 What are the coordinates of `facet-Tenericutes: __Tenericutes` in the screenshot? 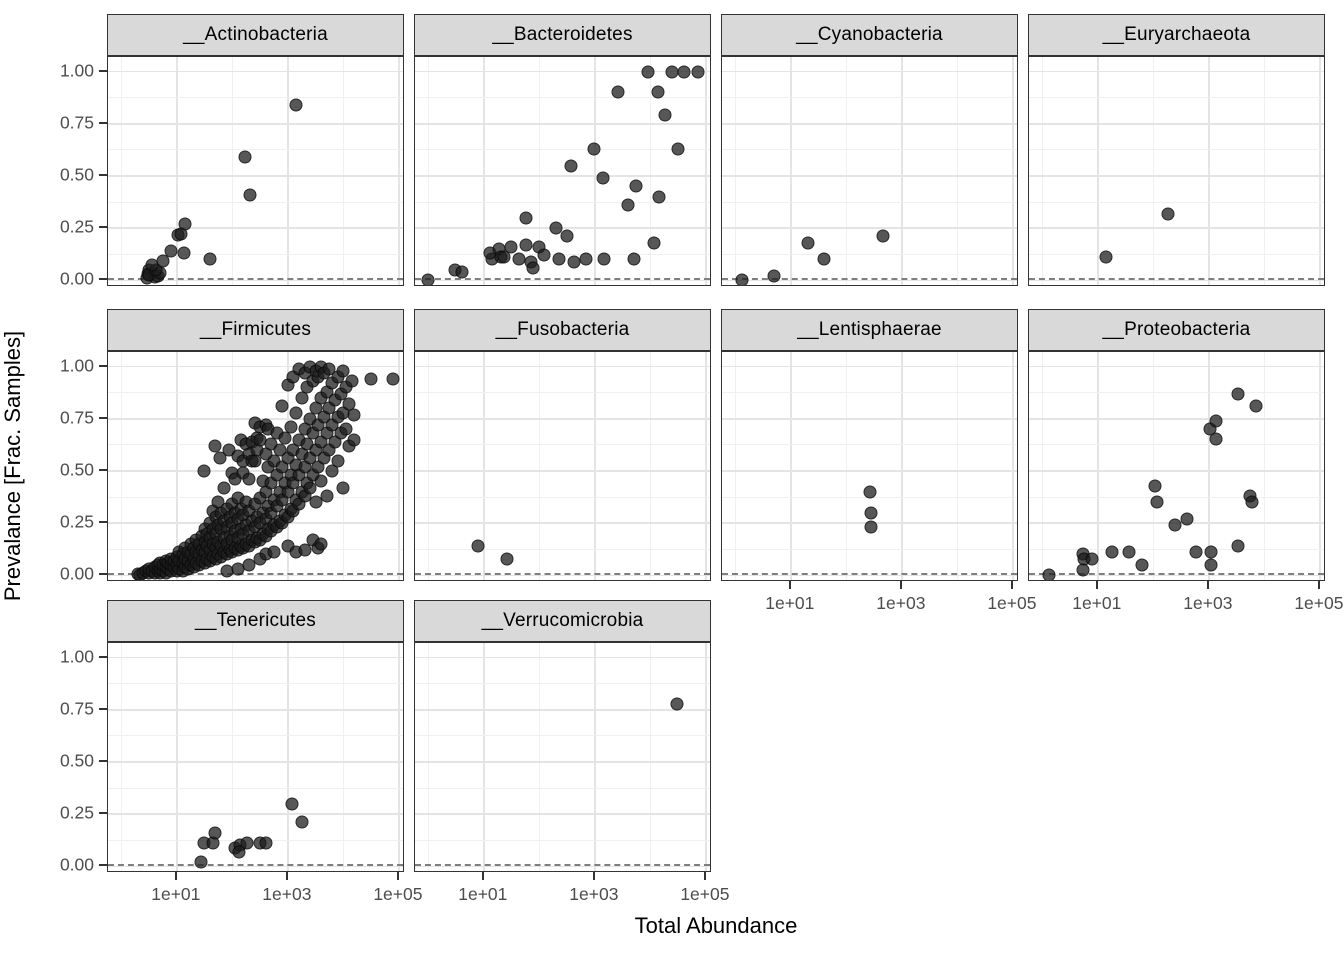 It's located at (255, 736).